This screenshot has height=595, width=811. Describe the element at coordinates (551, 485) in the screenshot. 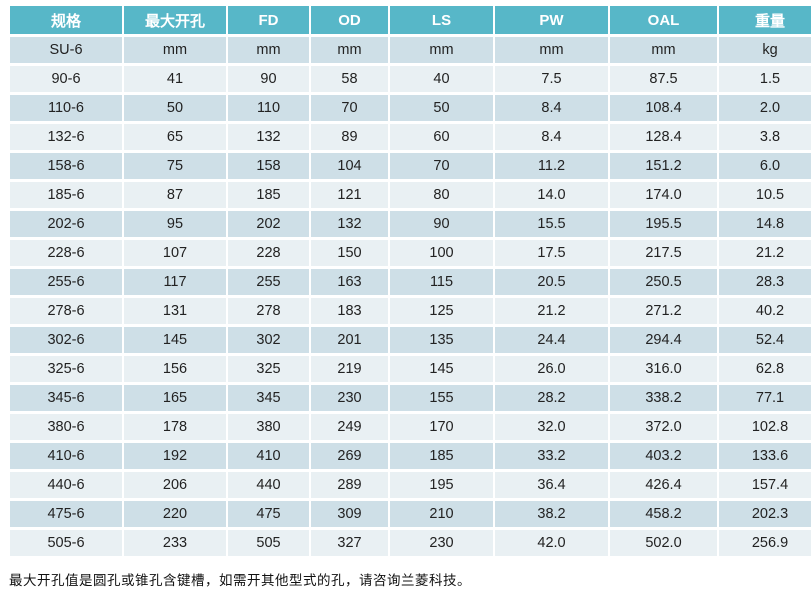

I see `data-cell: 36.4` at that location.